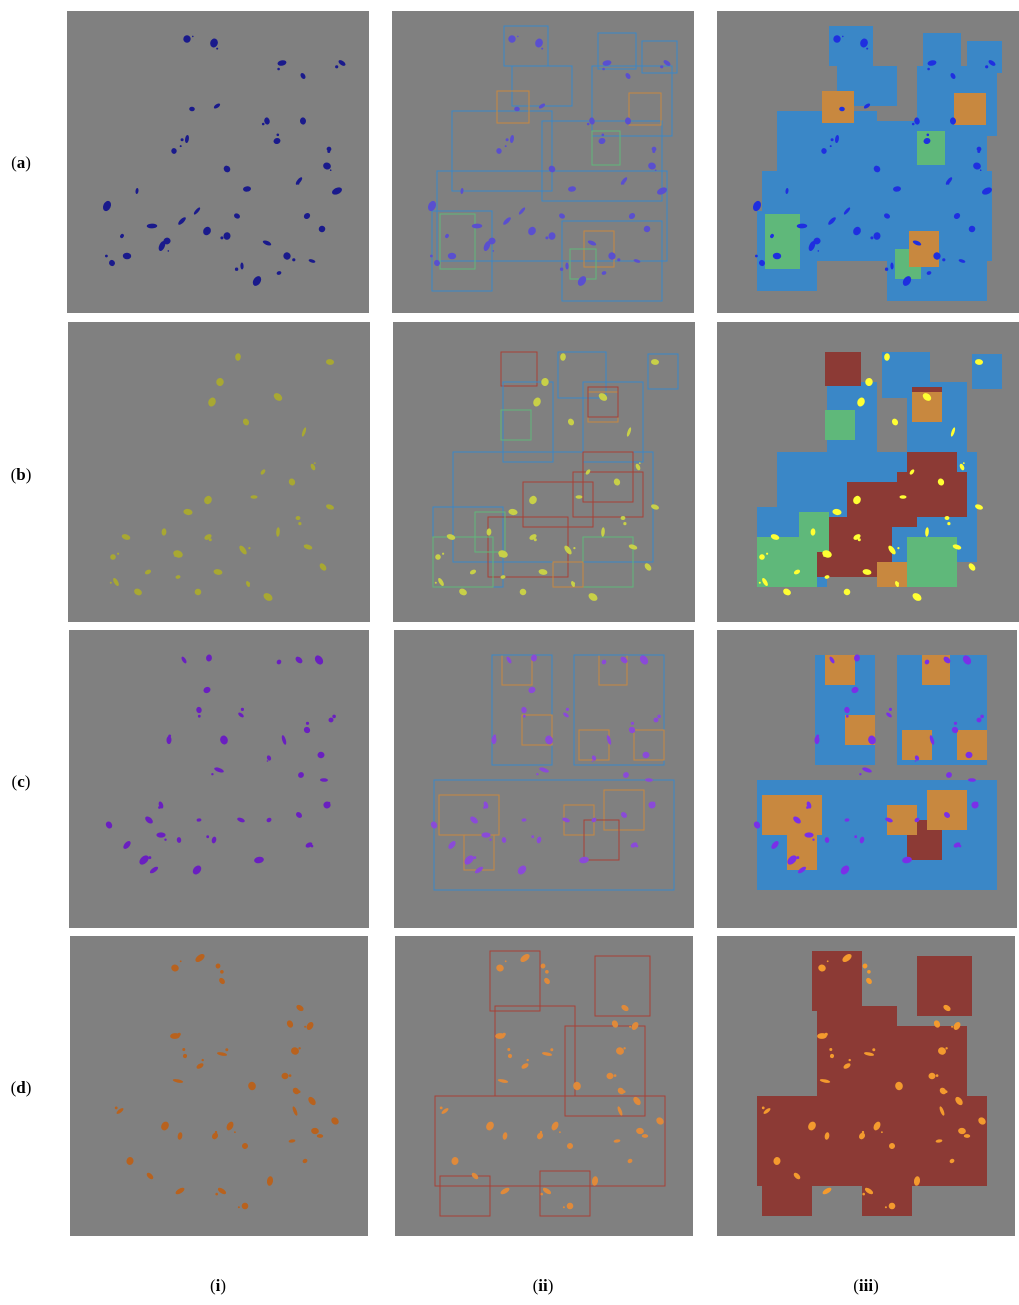  Describe the element at coordinates (857, 1051) in the screenshot. I see `region-patch-red` at that location.